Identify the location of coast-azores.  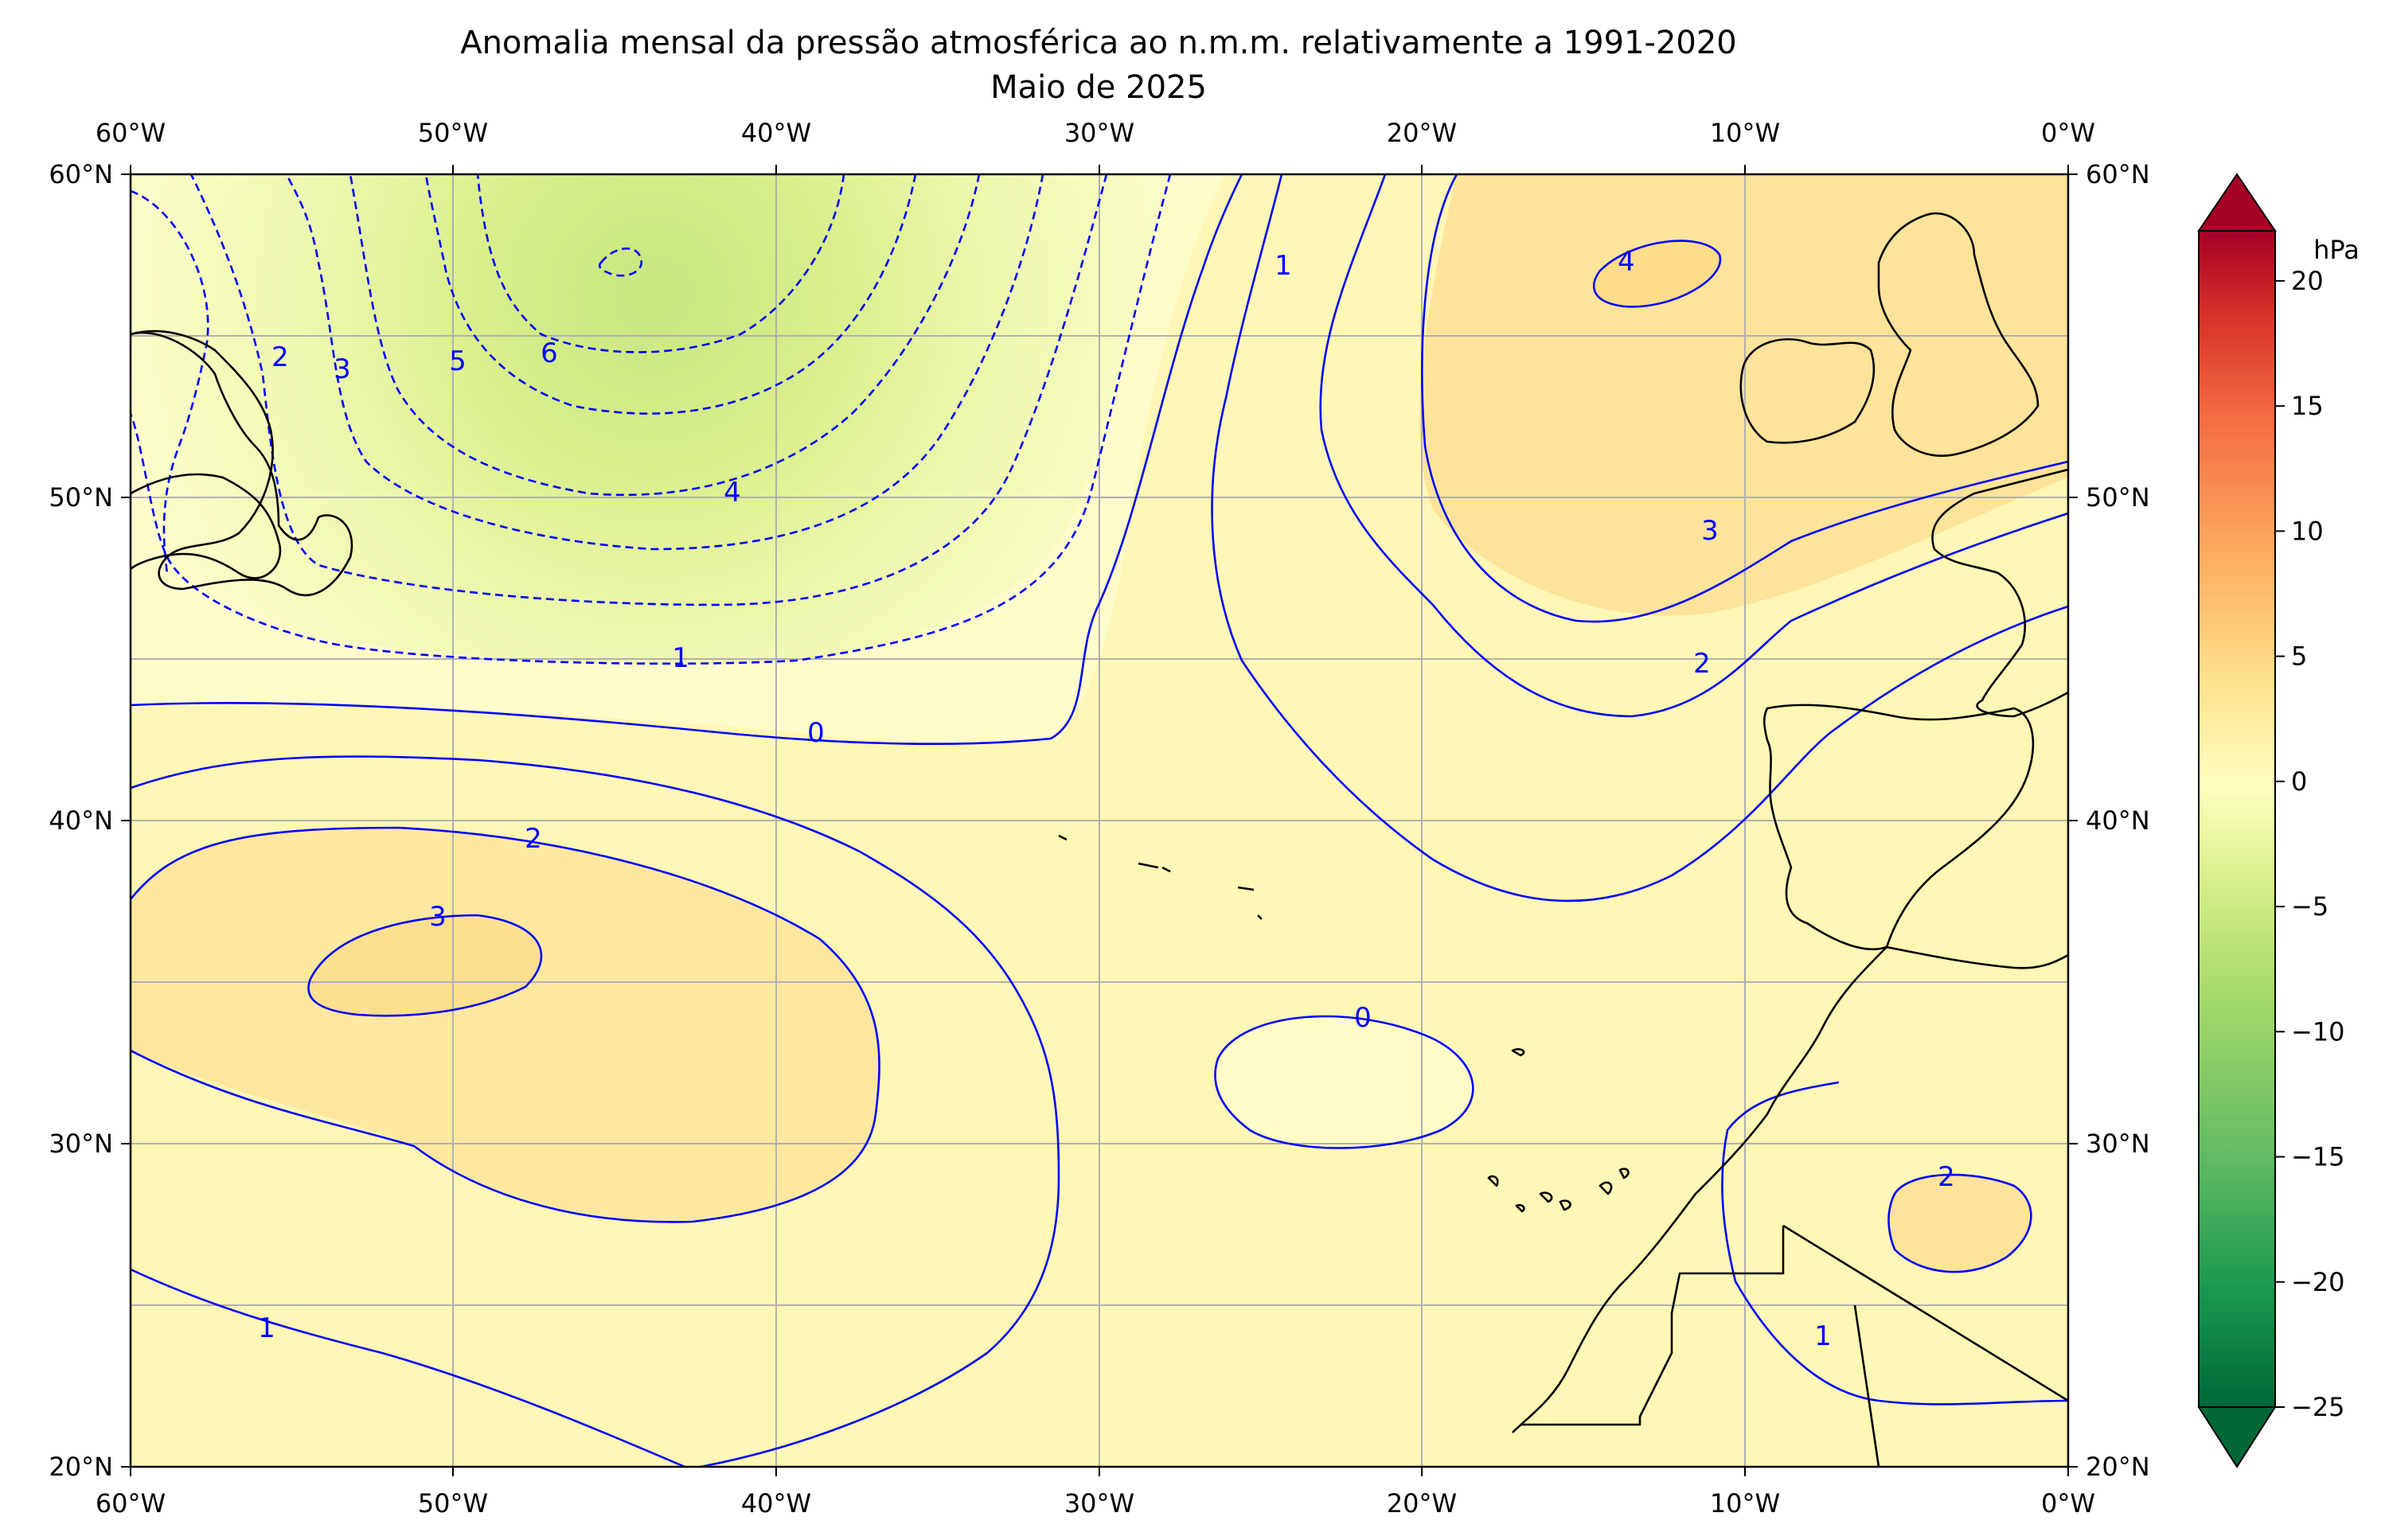
(1160, 877).